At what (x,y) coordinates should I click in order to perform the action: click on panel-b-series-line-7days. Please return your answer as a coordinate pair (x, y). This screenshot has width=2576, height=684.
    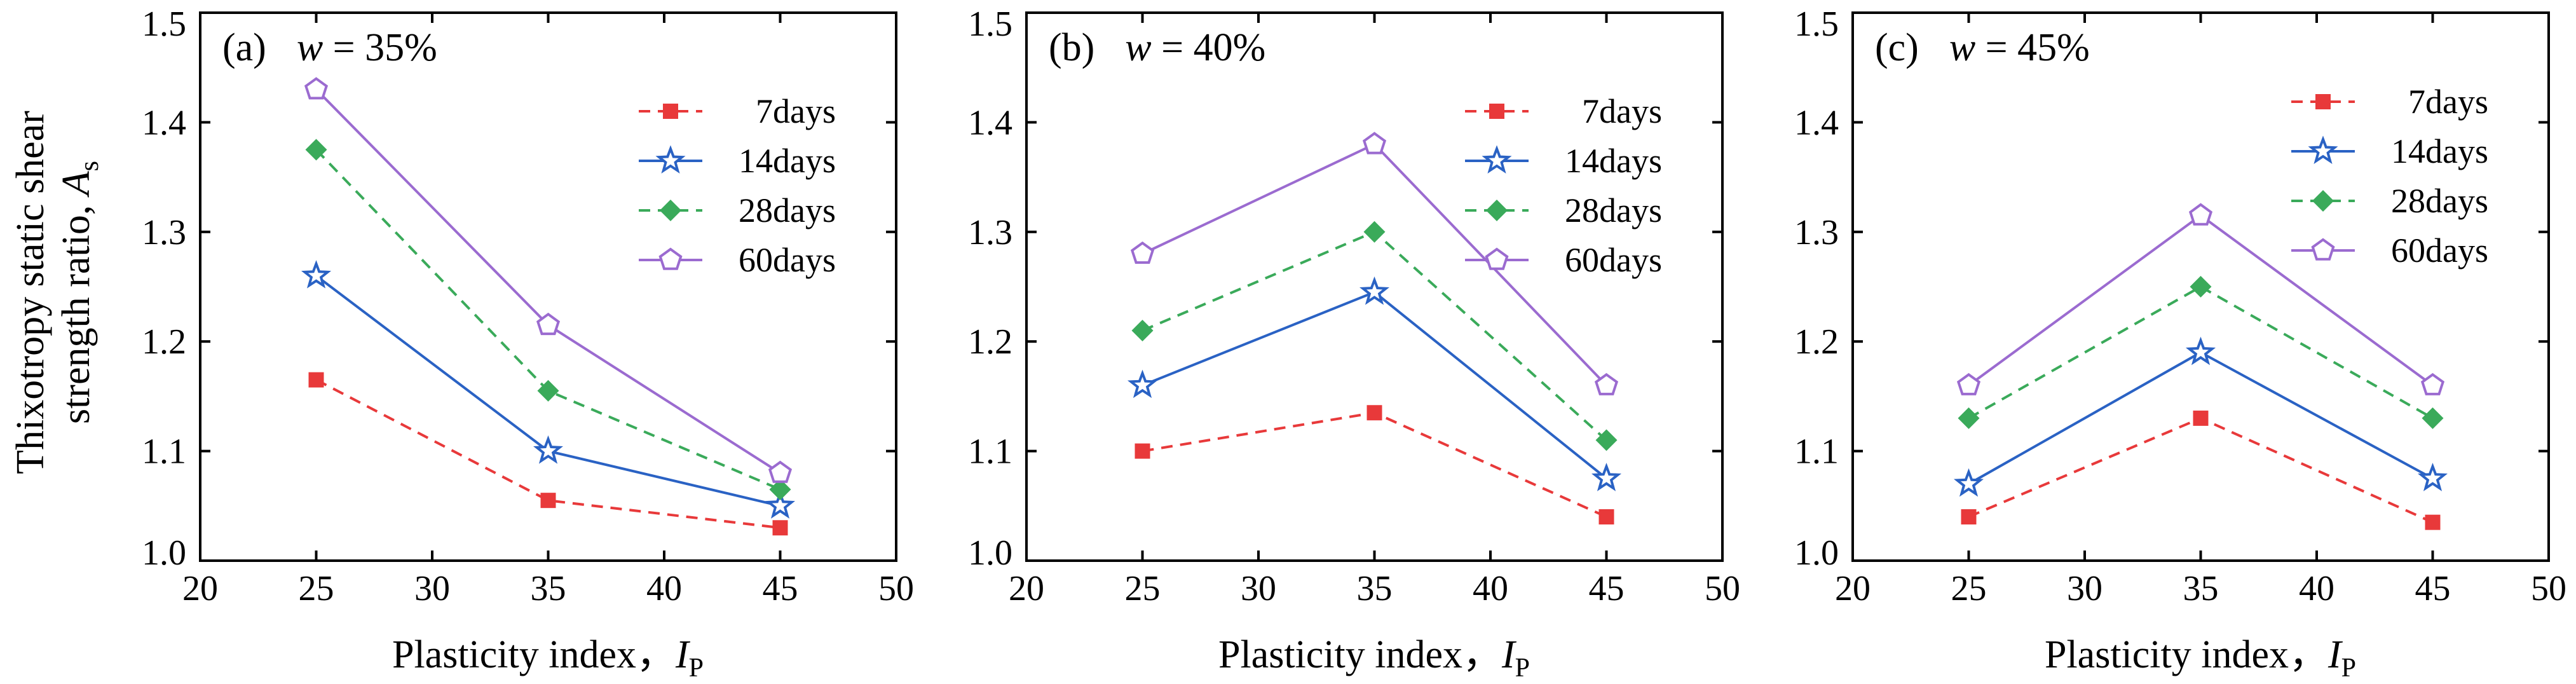
    Looking at the image, I should click on (1374, 465).